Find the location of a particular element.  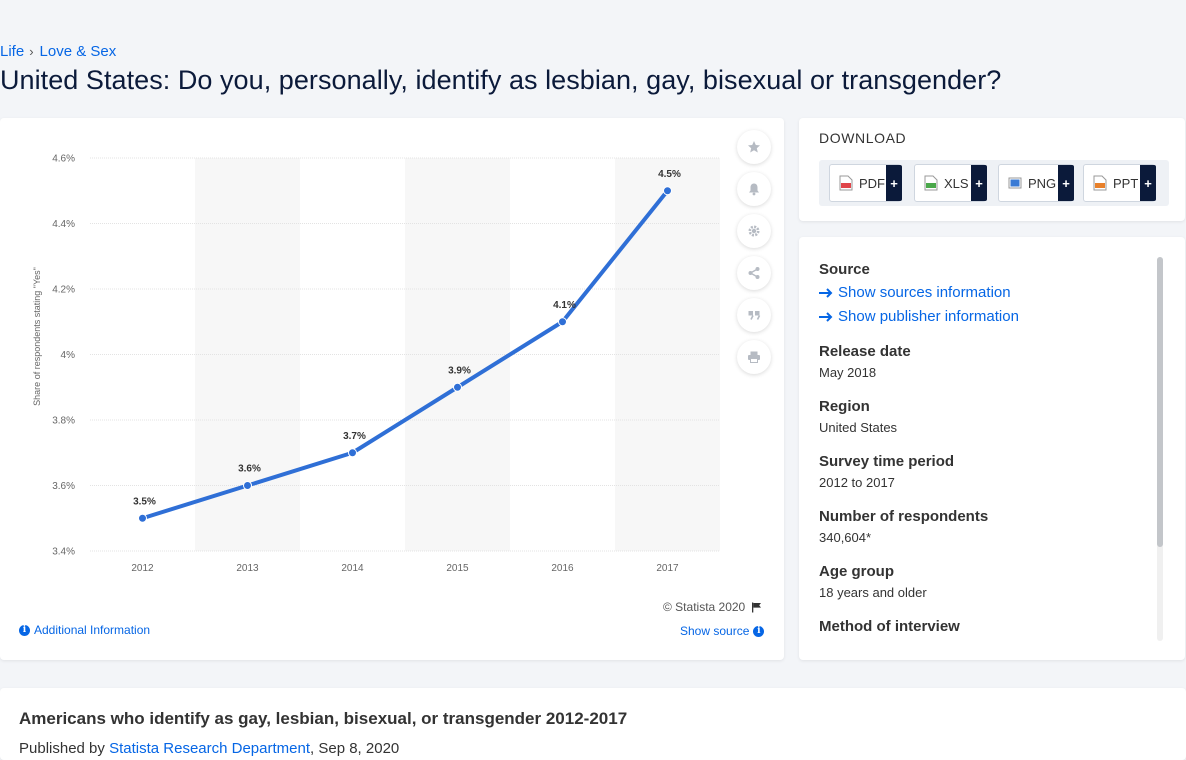

data-label: 4.1% is located at coordinates (564, 305).